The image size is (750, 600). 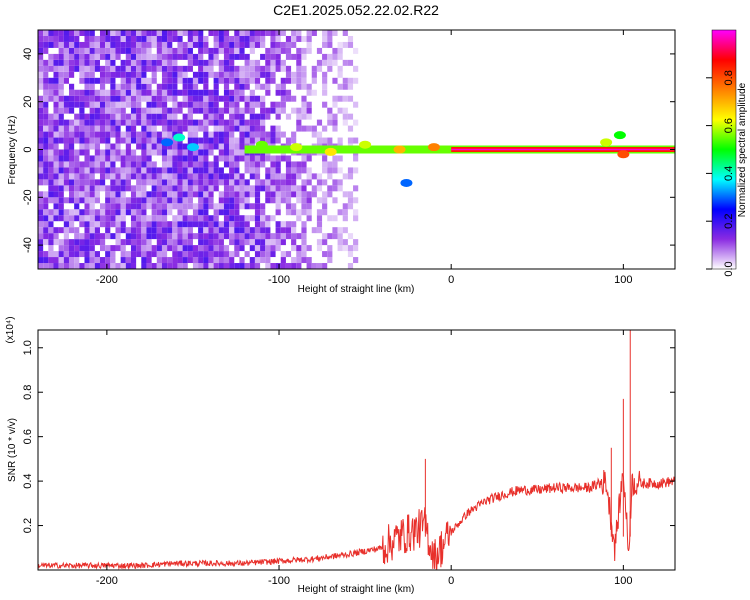 I want to click on colorbar-tick-label: 0.4, so click(x=729, y=173).